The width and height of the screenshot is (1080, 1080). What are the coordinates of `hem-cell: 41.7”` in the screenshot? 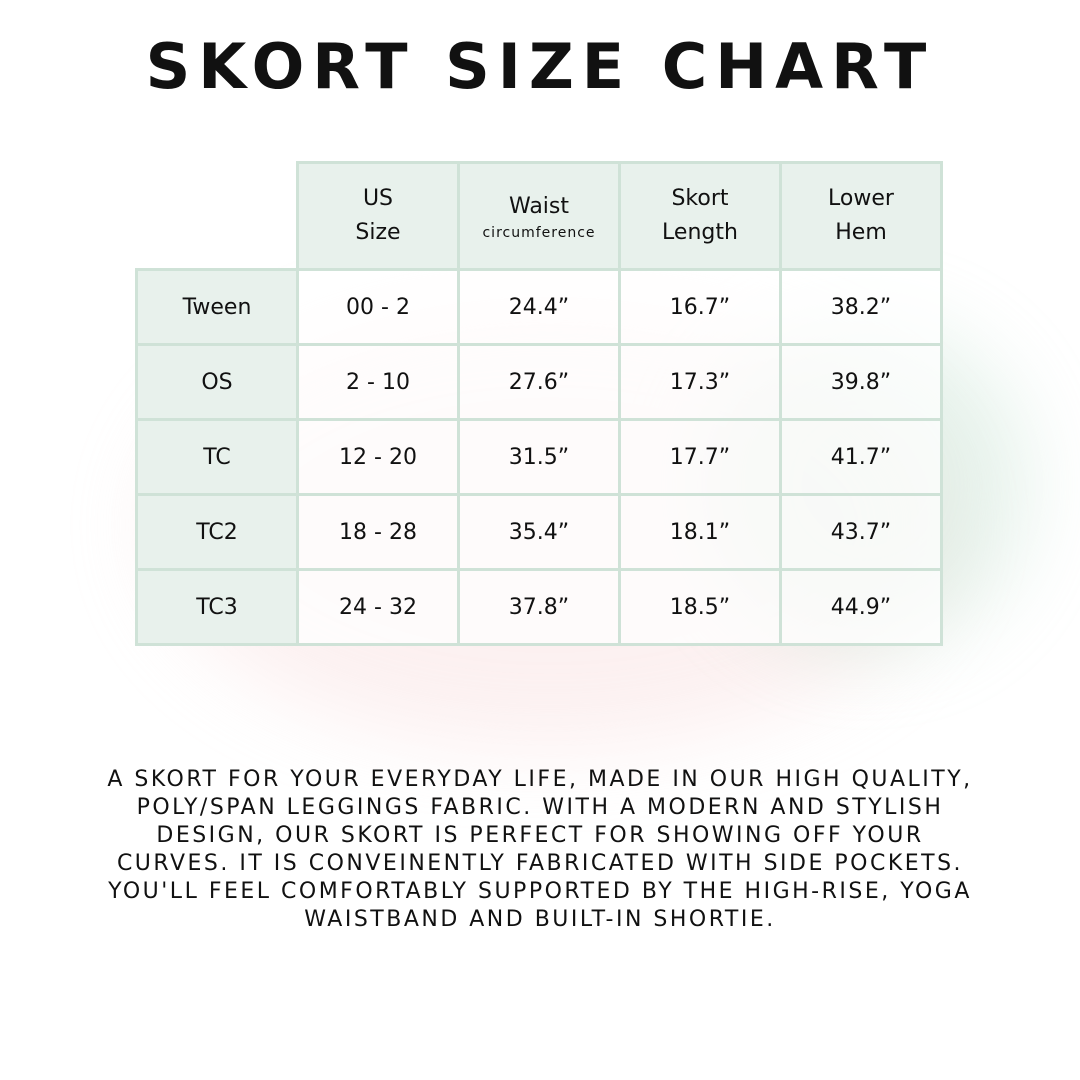 It's located at (861, 457).